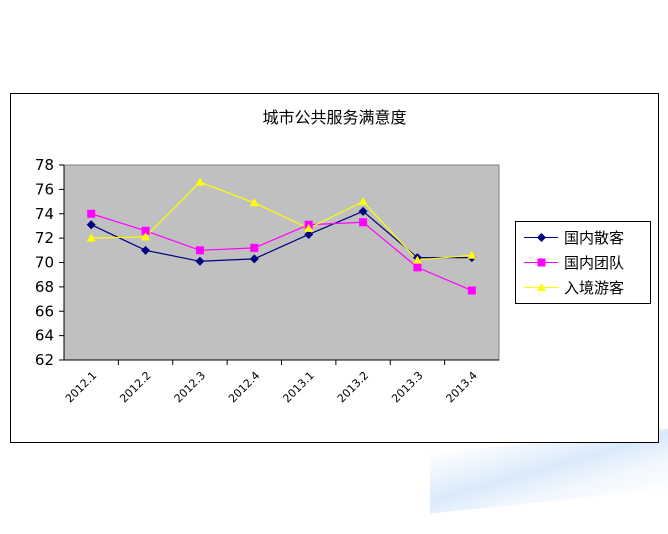 This screenshot has height=534, width=668. I want to click on y-tick-label: 74, so click(44, 214).